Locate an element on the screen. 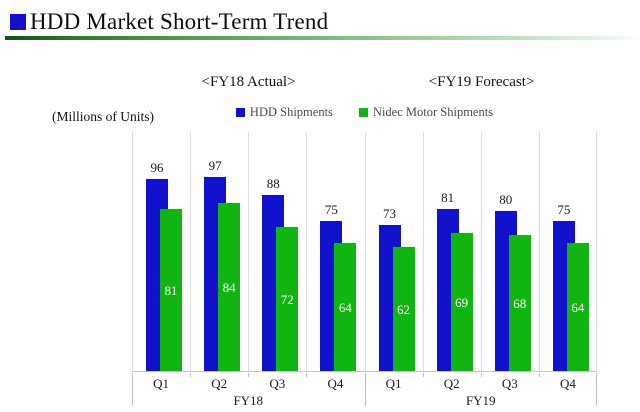  legend-item: HDD Shipments is located at coordinates (284, 112).